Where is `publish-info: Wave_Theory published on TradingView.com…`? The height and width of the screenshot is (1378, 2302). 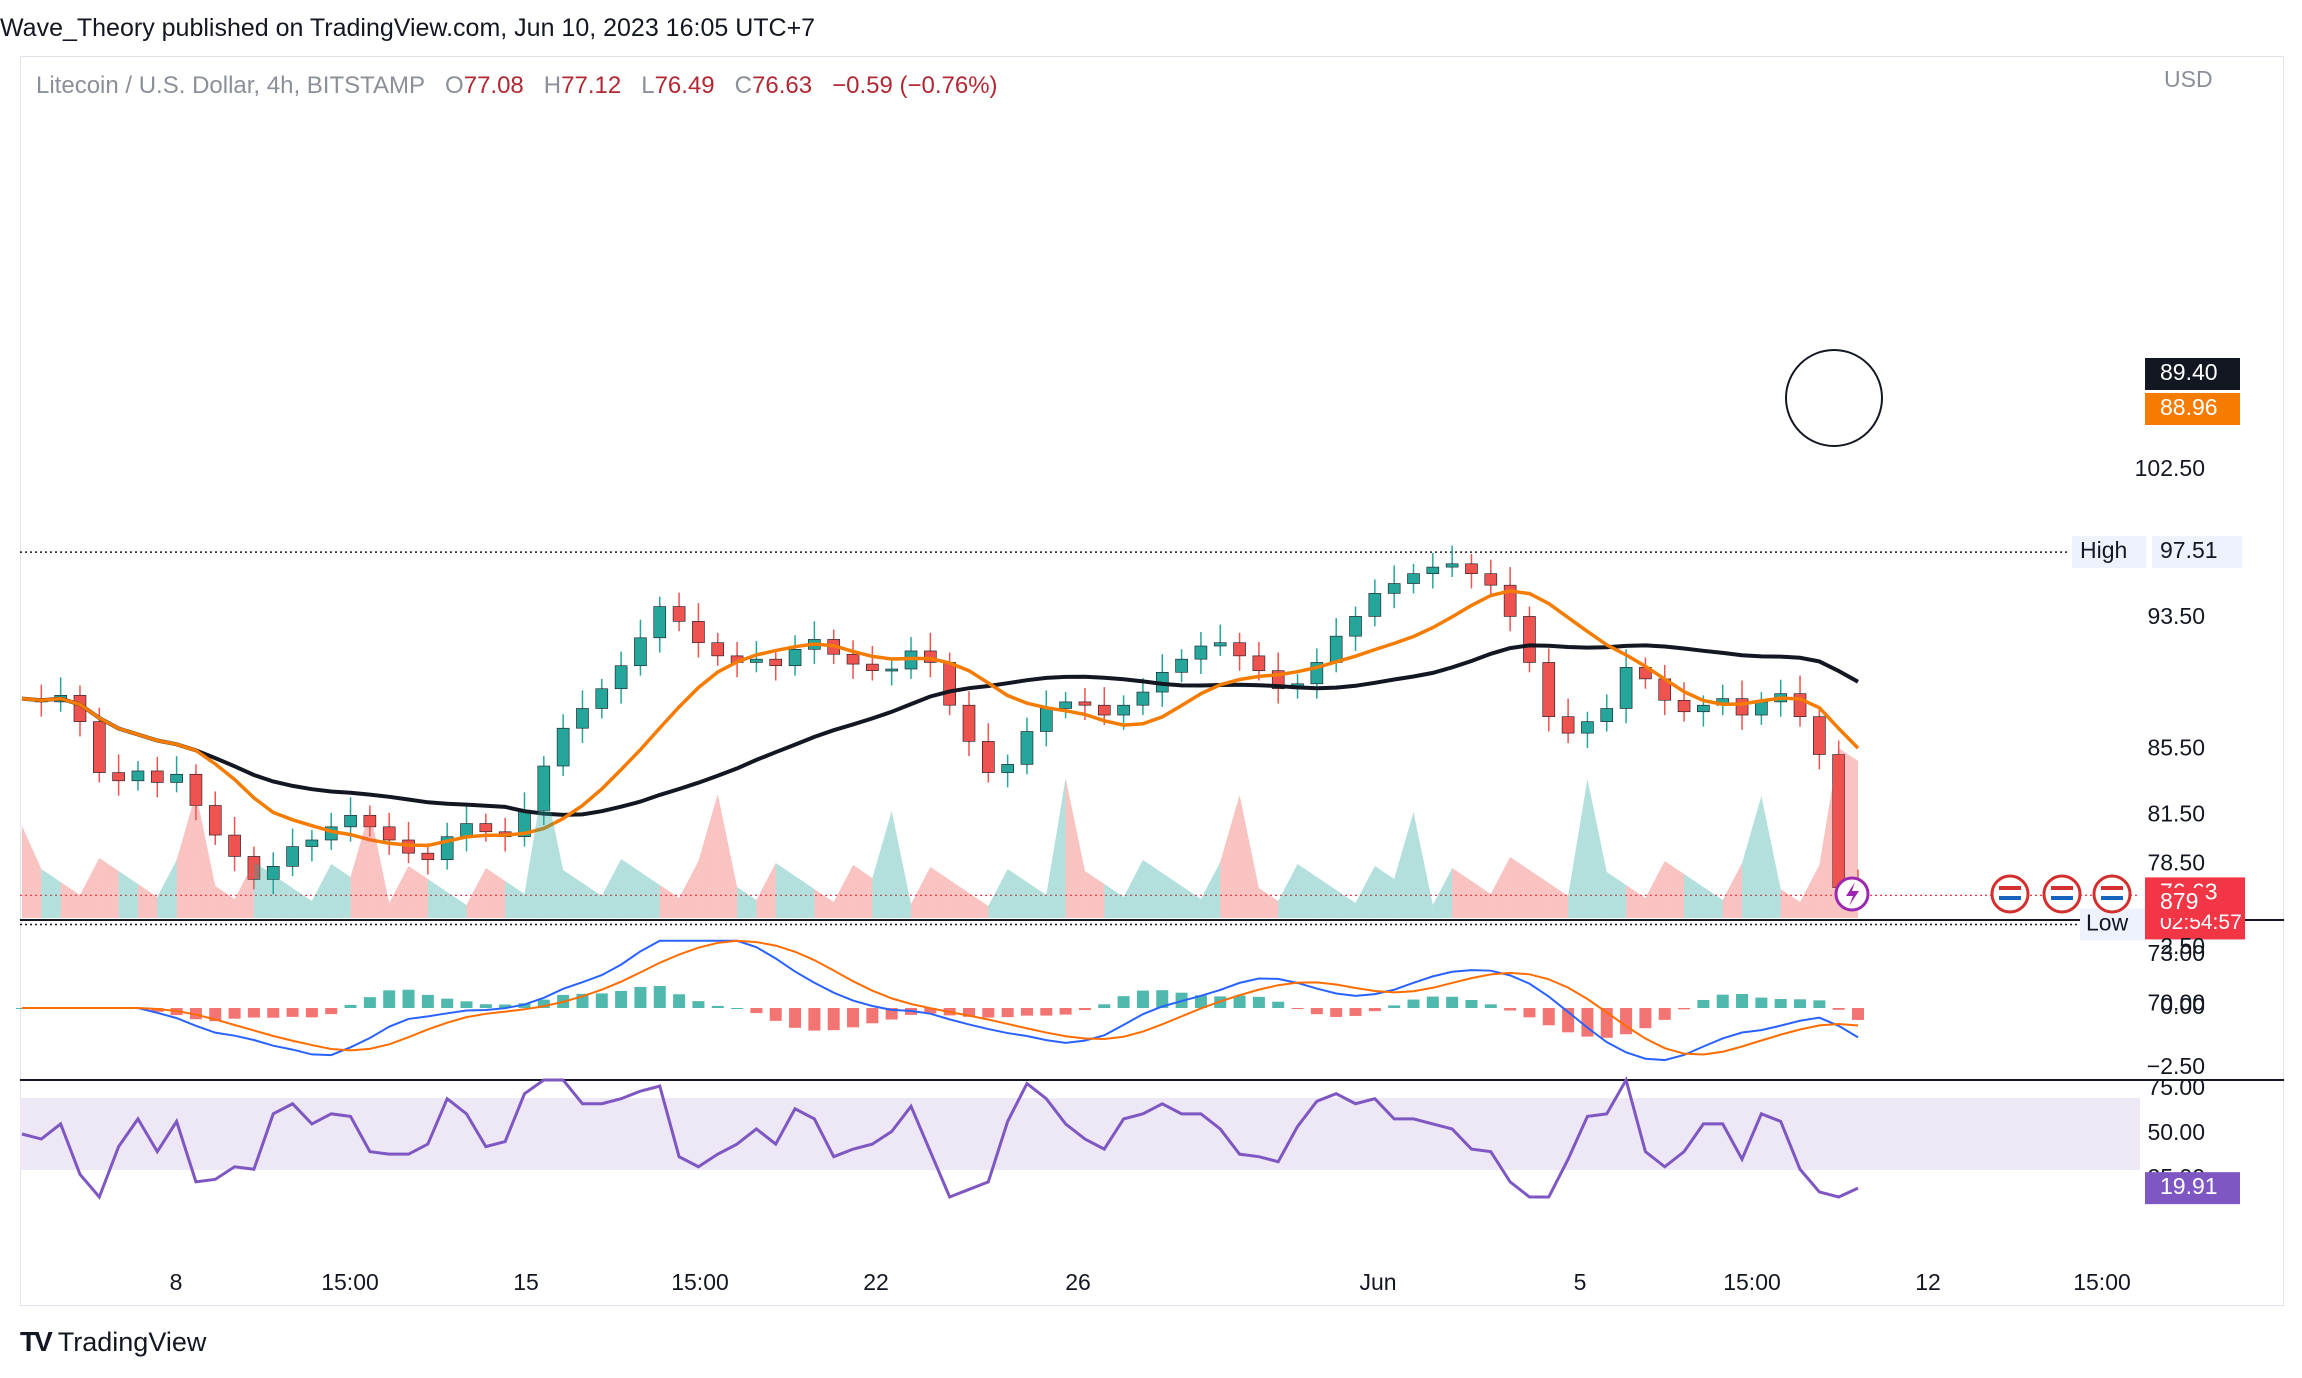
publish-info: Wave_Theory published on TradingView.com… is located at coordinates (408, 28).